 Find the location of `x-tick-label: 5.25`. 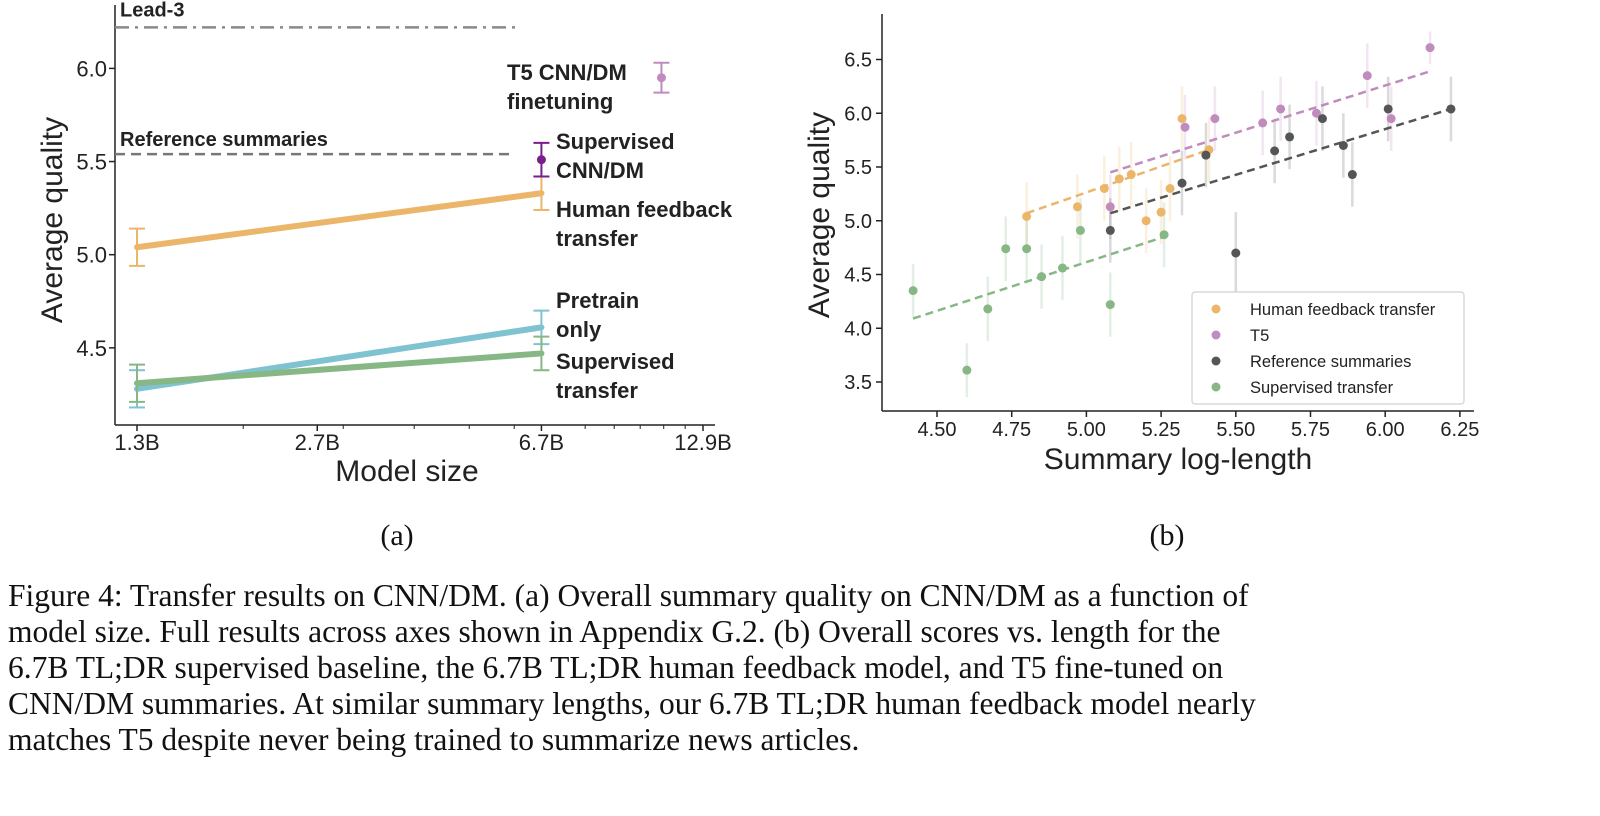

x-tick-label: 5.25 is located at coordinates (1161, 430).